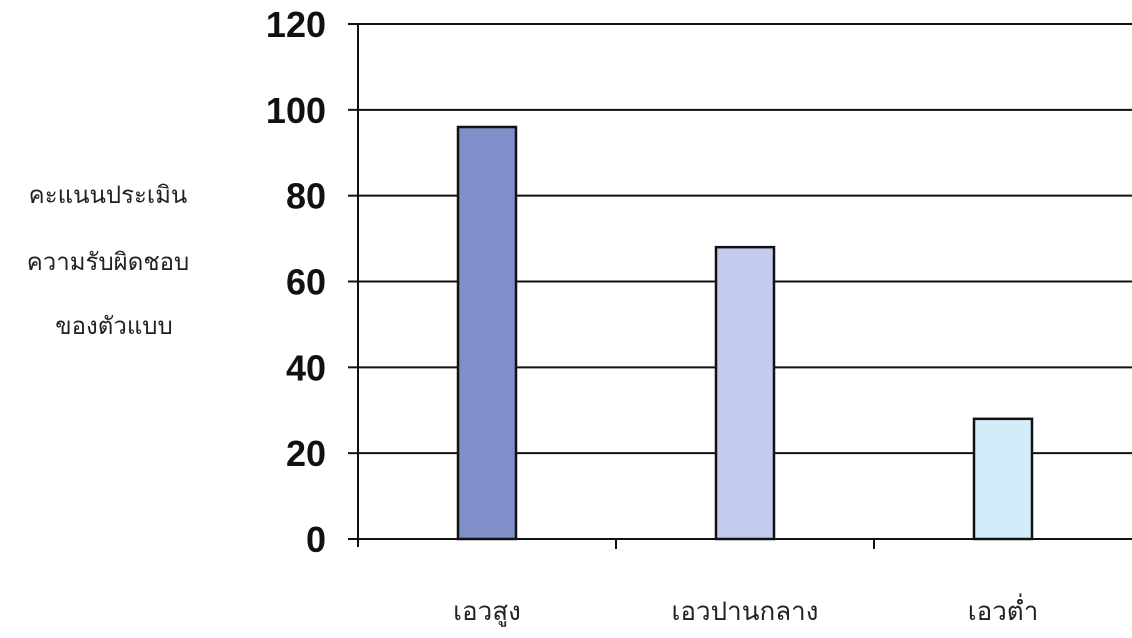  I want to click on y-axis-title-line-1: คะแนนประเมิน, so click(108, 195).